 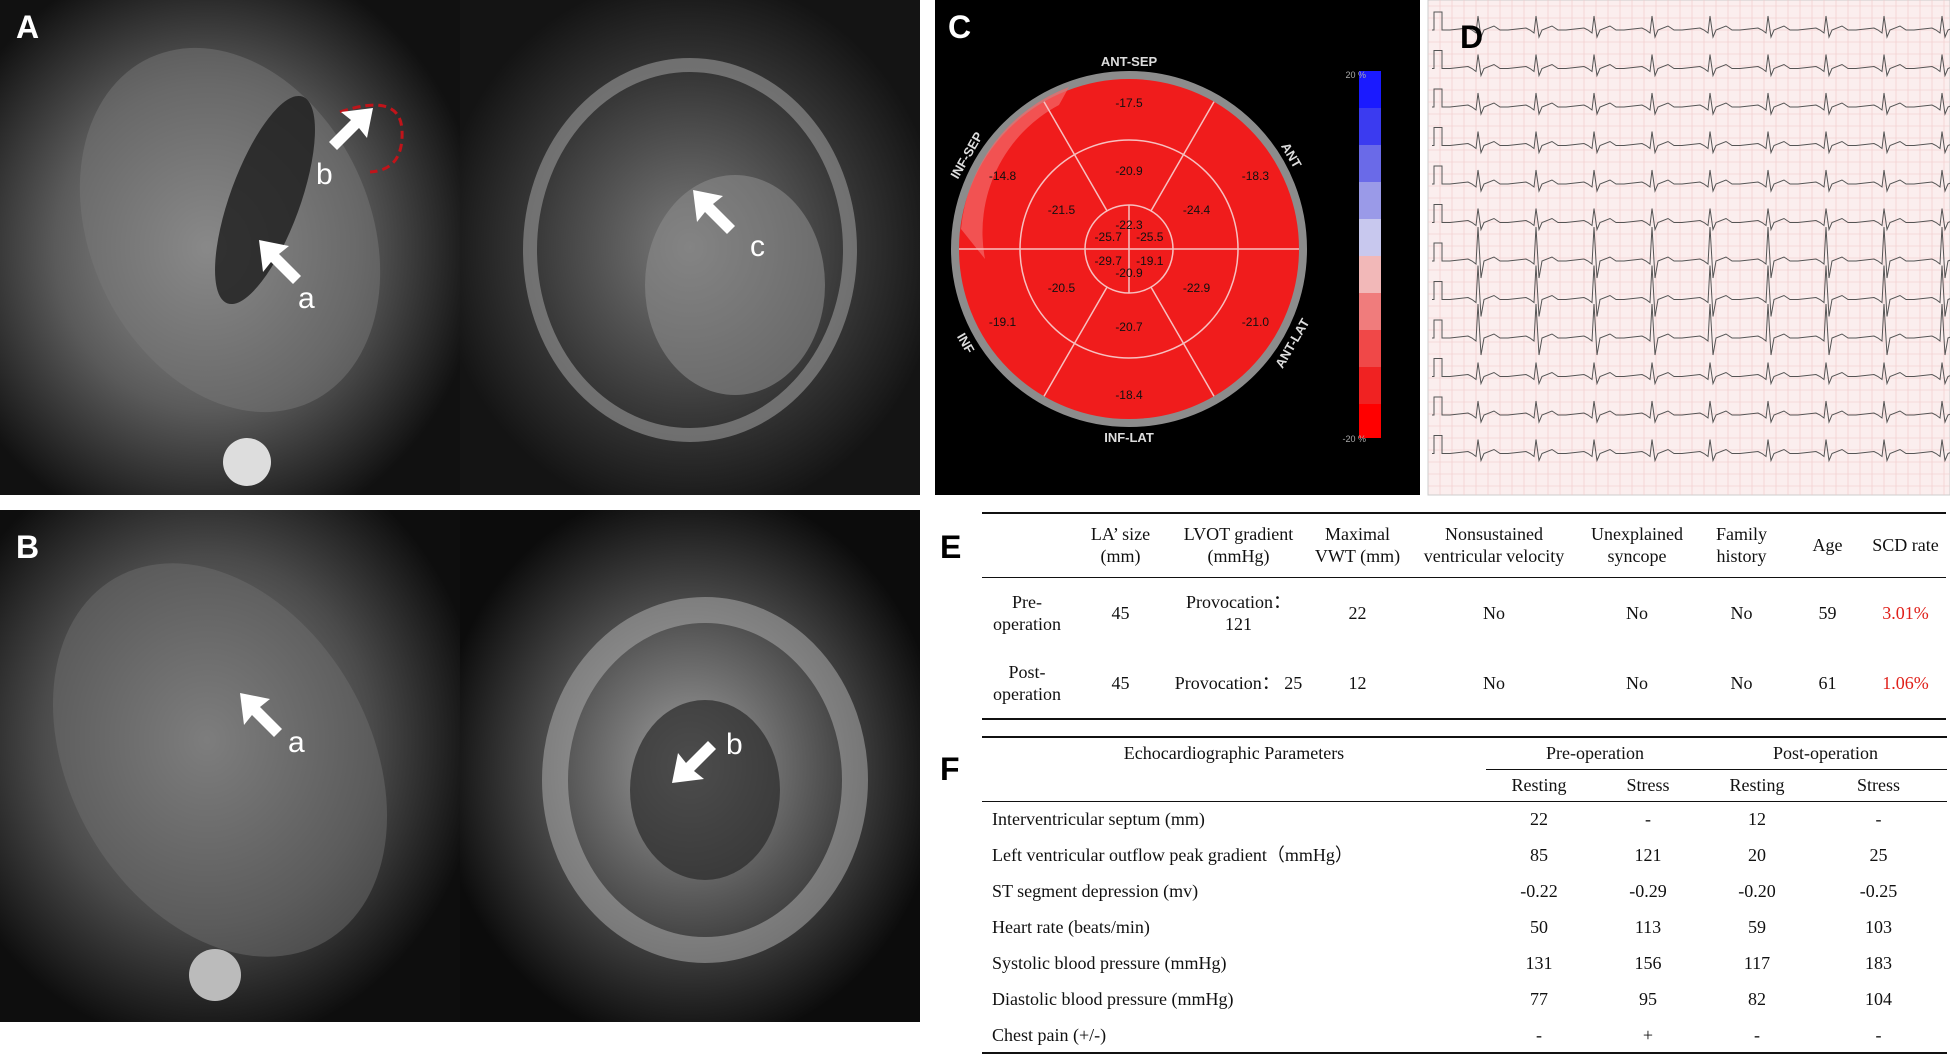 What do you see at coordinates (1234, 753) in the screenshot?
I see `parameter-header: Echocardiographic Parameters` at bounding box center [1234, 753].